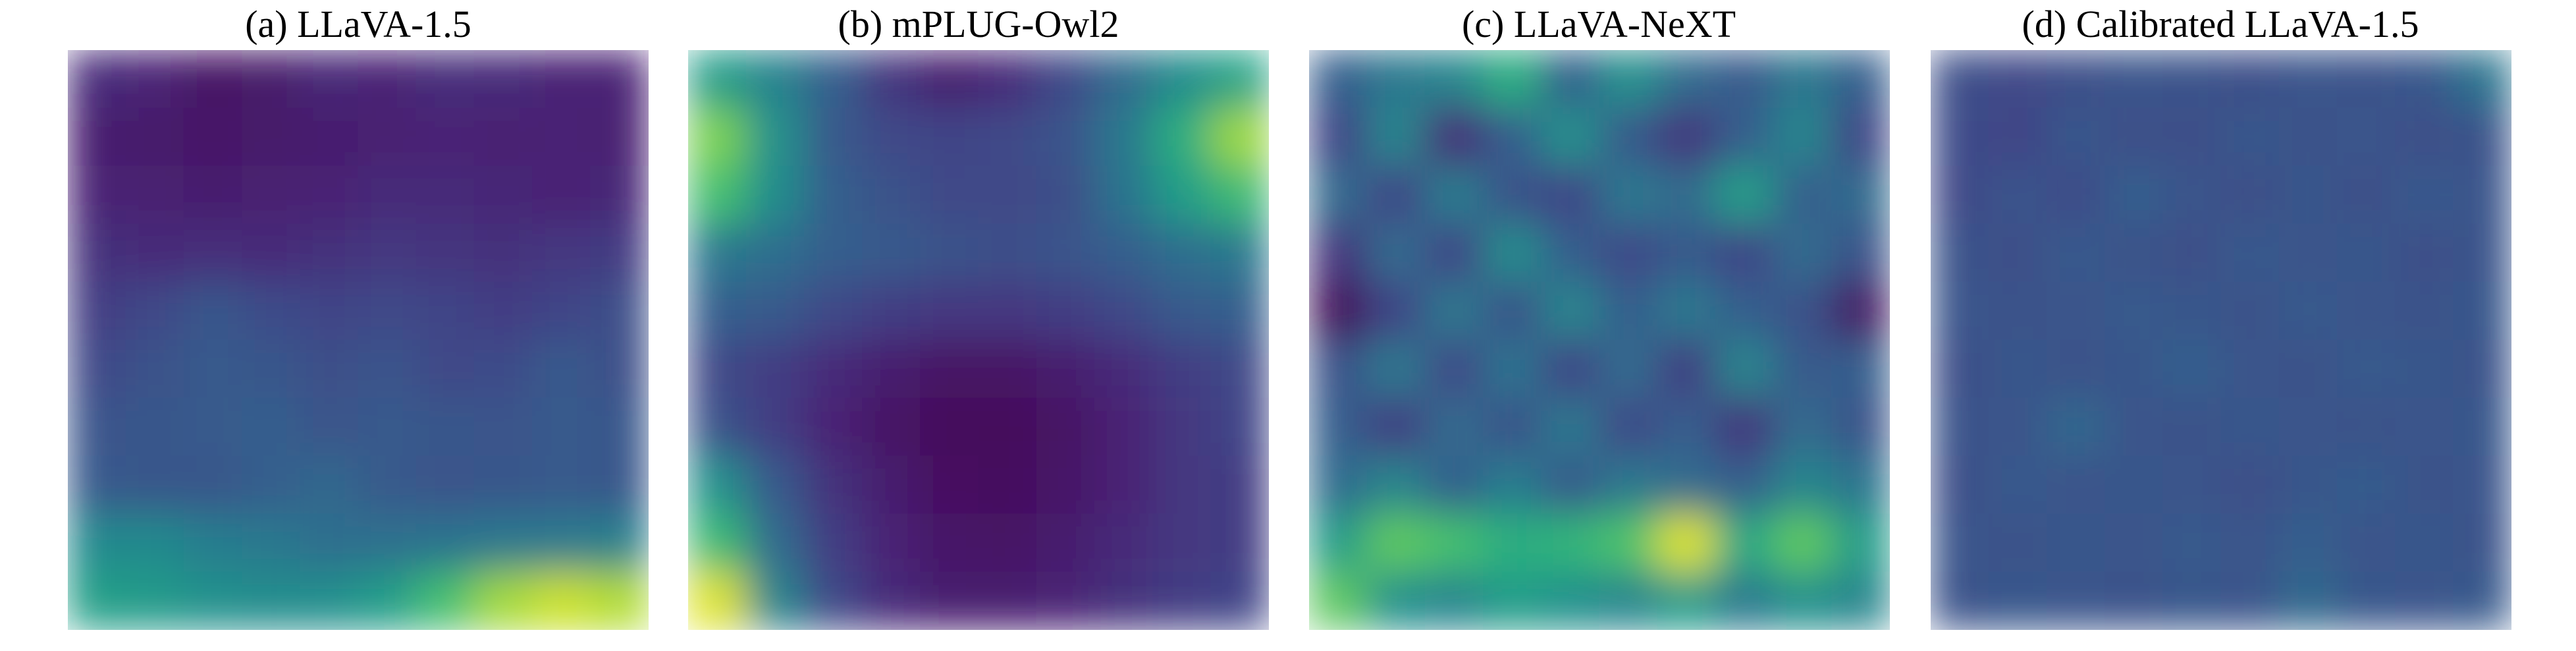 The image size is (2576, 651). What do you see at coordinates (358, 24) in the screenshot?
I see `panel-a-title: (a) LLaVA-1.5` at bounding box center [358, 24].